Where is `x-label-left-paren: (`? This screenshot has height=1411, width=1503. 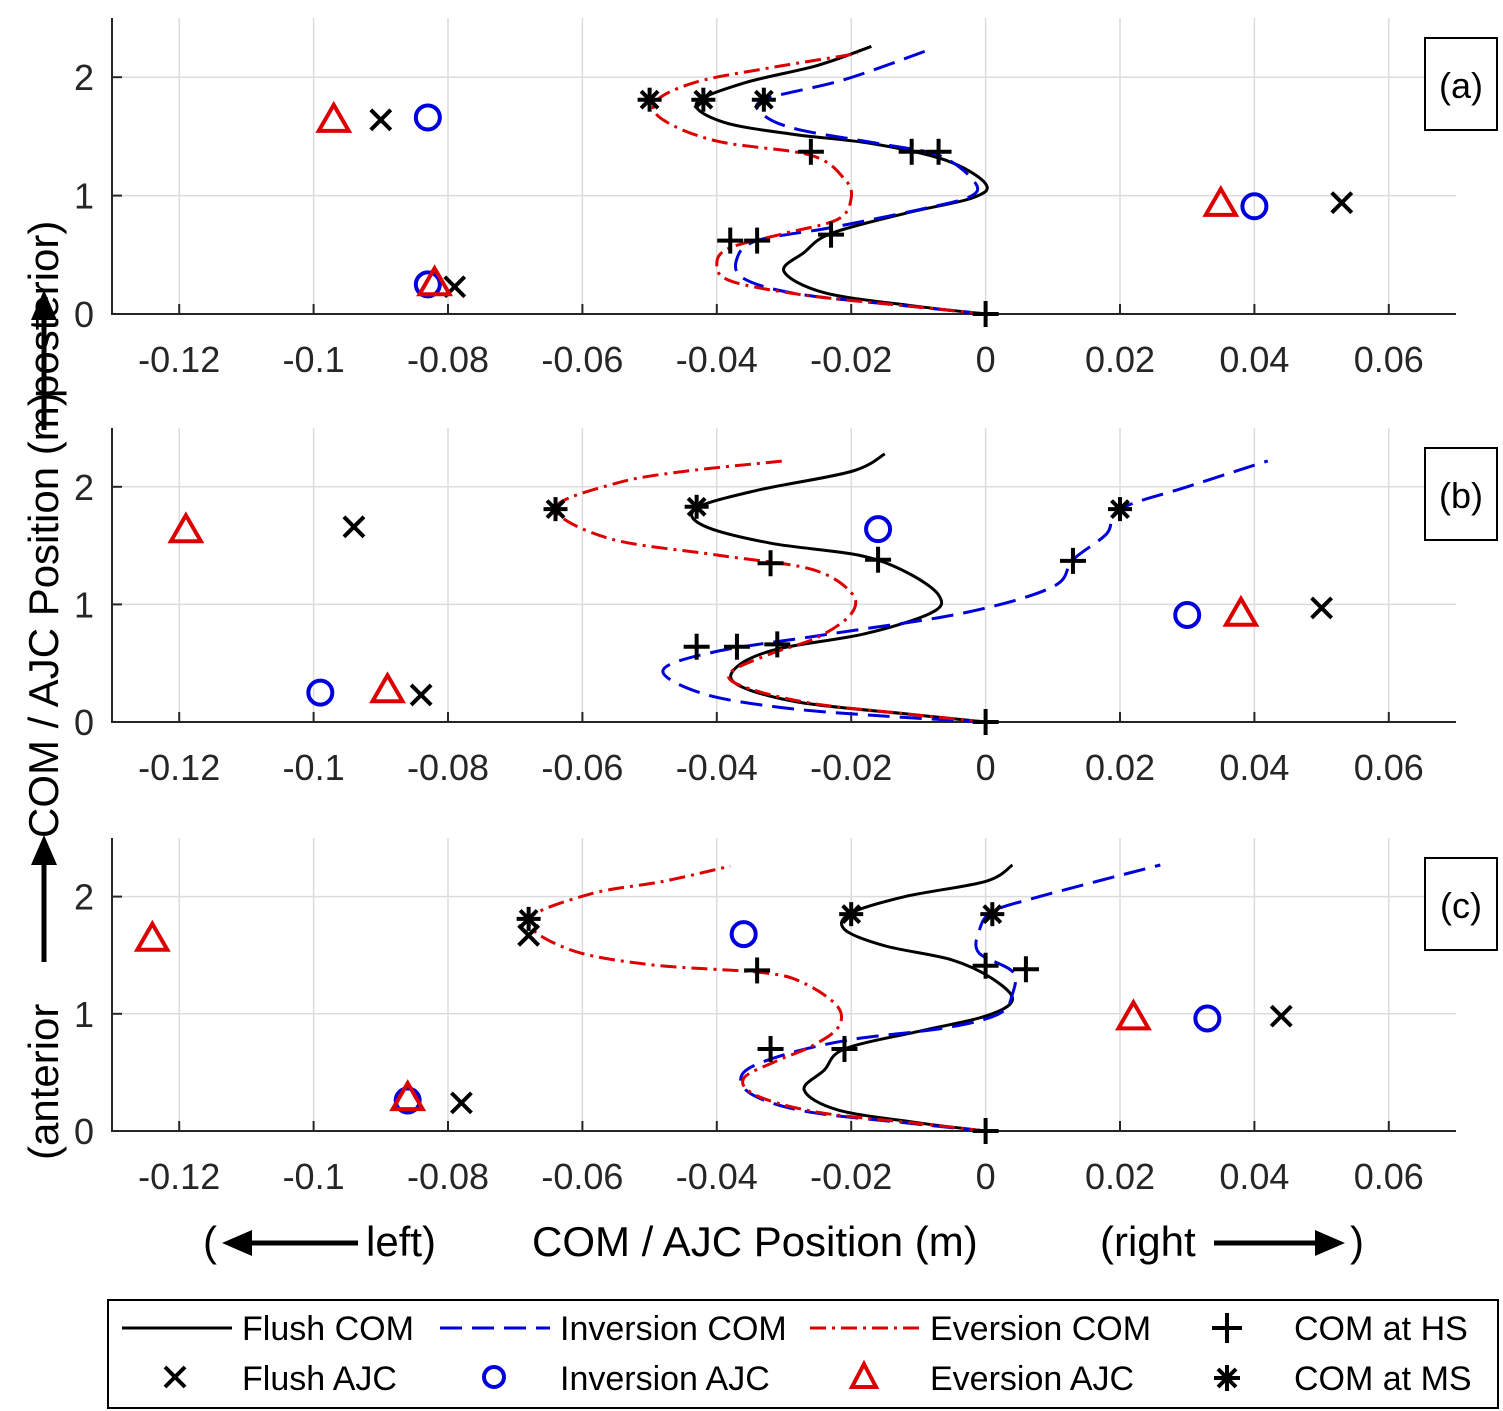
x-label-left-paren: ( is located at coordinates (210, 1241).